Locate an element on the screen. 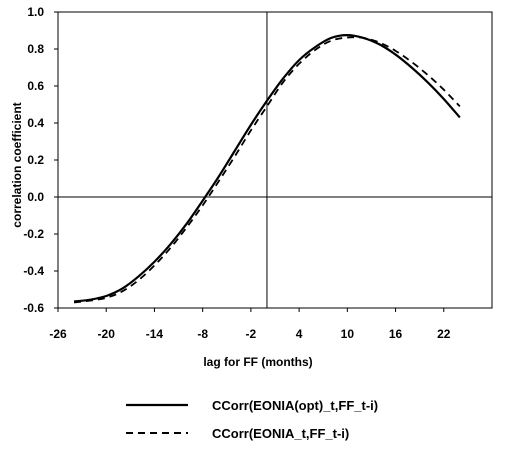 The height and width of the screenshot is (452, 507). x-tick-label: 4 is located at coordinates (299, 334).